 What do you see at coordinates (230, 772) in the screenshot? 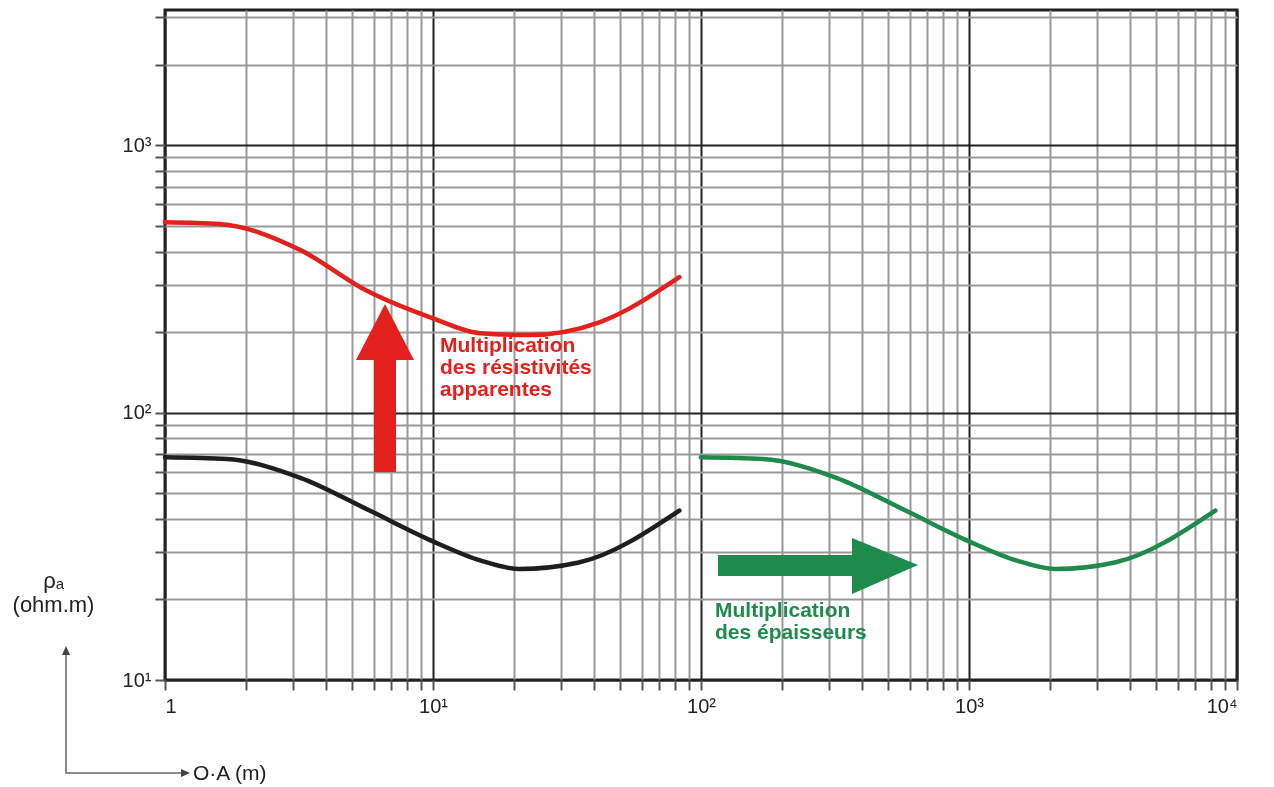
I see `x-axis-title: O·A (m)` at bounding box center [230, 772].